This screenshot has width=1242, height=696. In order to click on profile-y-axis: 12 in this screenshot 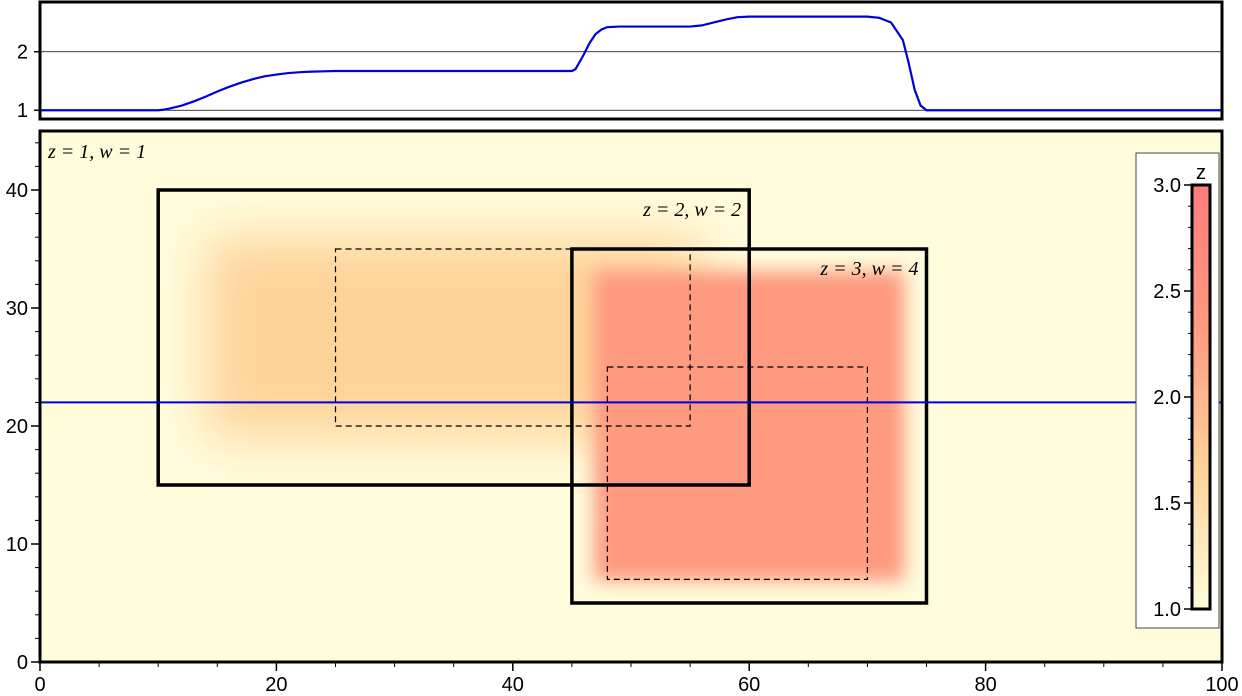, I will do `click(28, 82)`.